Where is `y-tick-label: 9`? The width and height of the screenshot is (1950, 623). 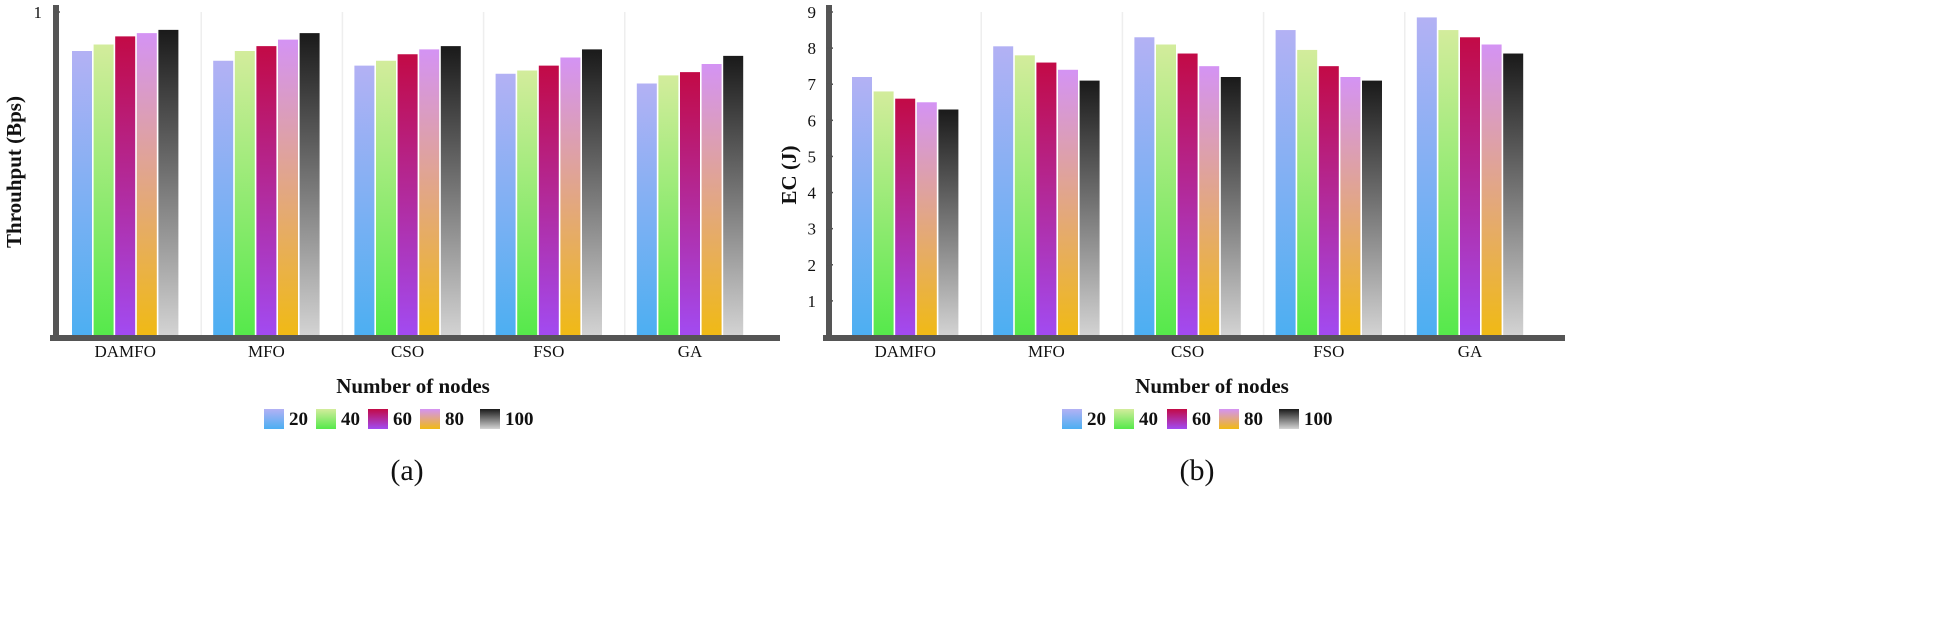 y-tick-label: 9 is located at coordinates (812, 12).